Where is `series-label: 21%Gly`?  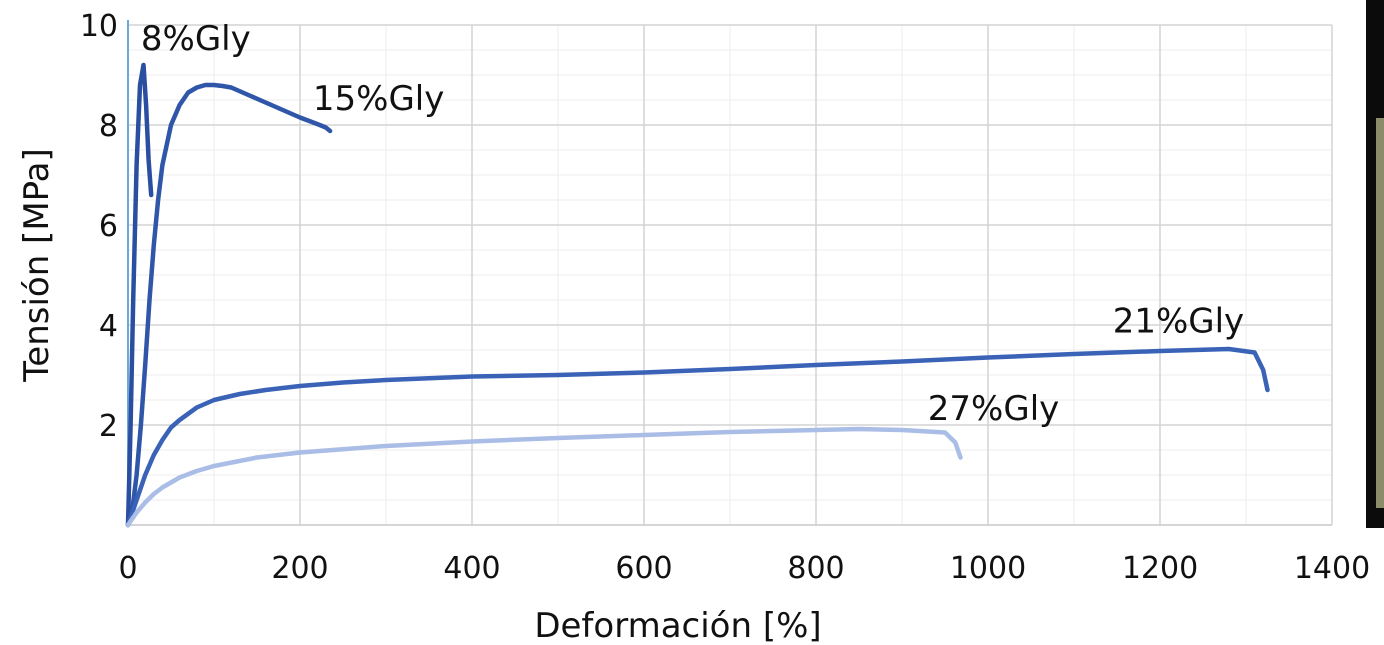
series-label: 21%Gly is located at coordinates (1178, 322).